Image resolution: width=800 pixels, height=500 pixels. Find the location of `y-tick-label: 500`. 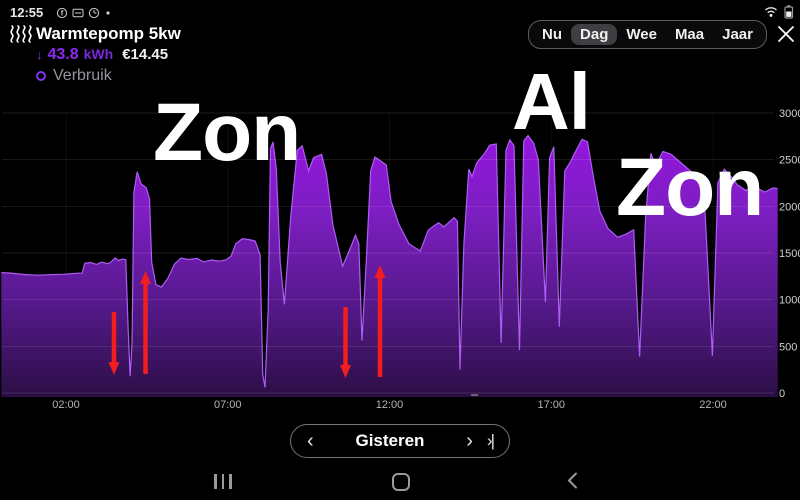

y-tick-label: 500 is located at coordinates (788, 347).